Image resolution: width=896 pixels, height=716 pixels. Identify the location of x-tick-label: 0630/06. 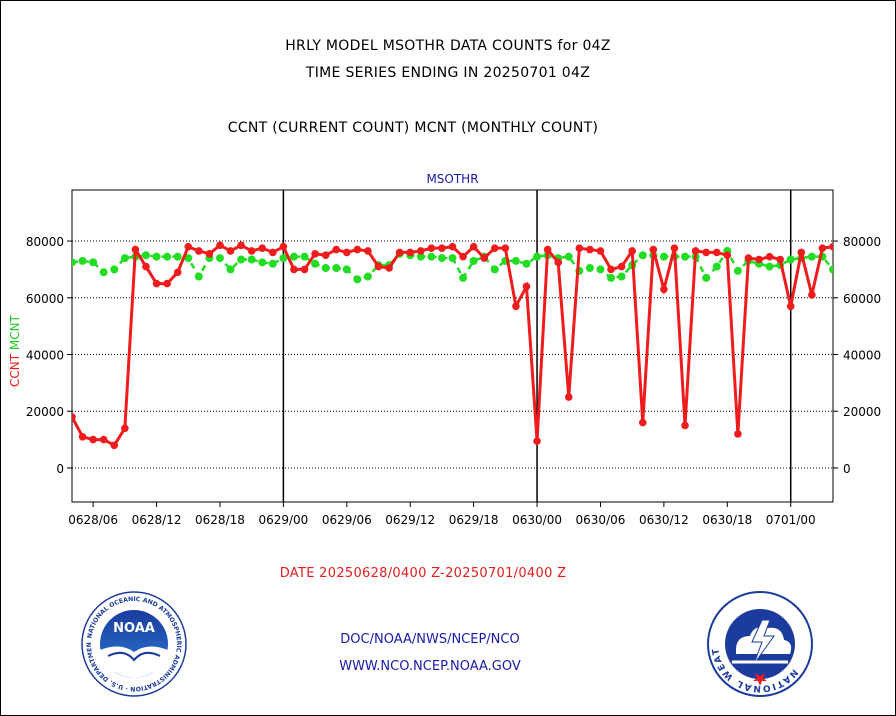
(601, 520).